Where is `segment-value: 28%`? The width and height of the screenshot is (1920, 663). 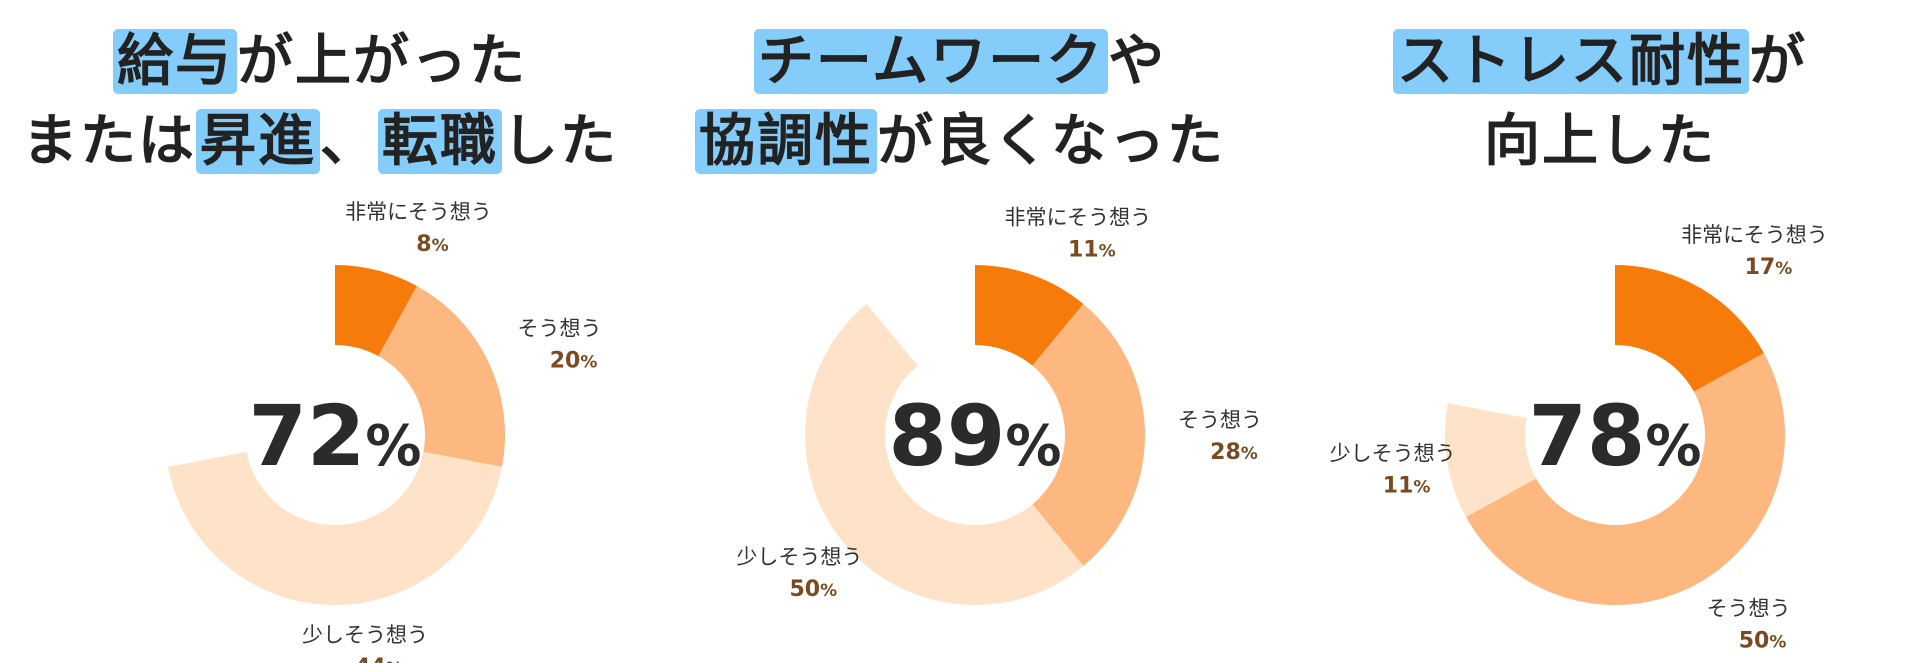
segment-value: 28% is located at coordinates (1234, 452).